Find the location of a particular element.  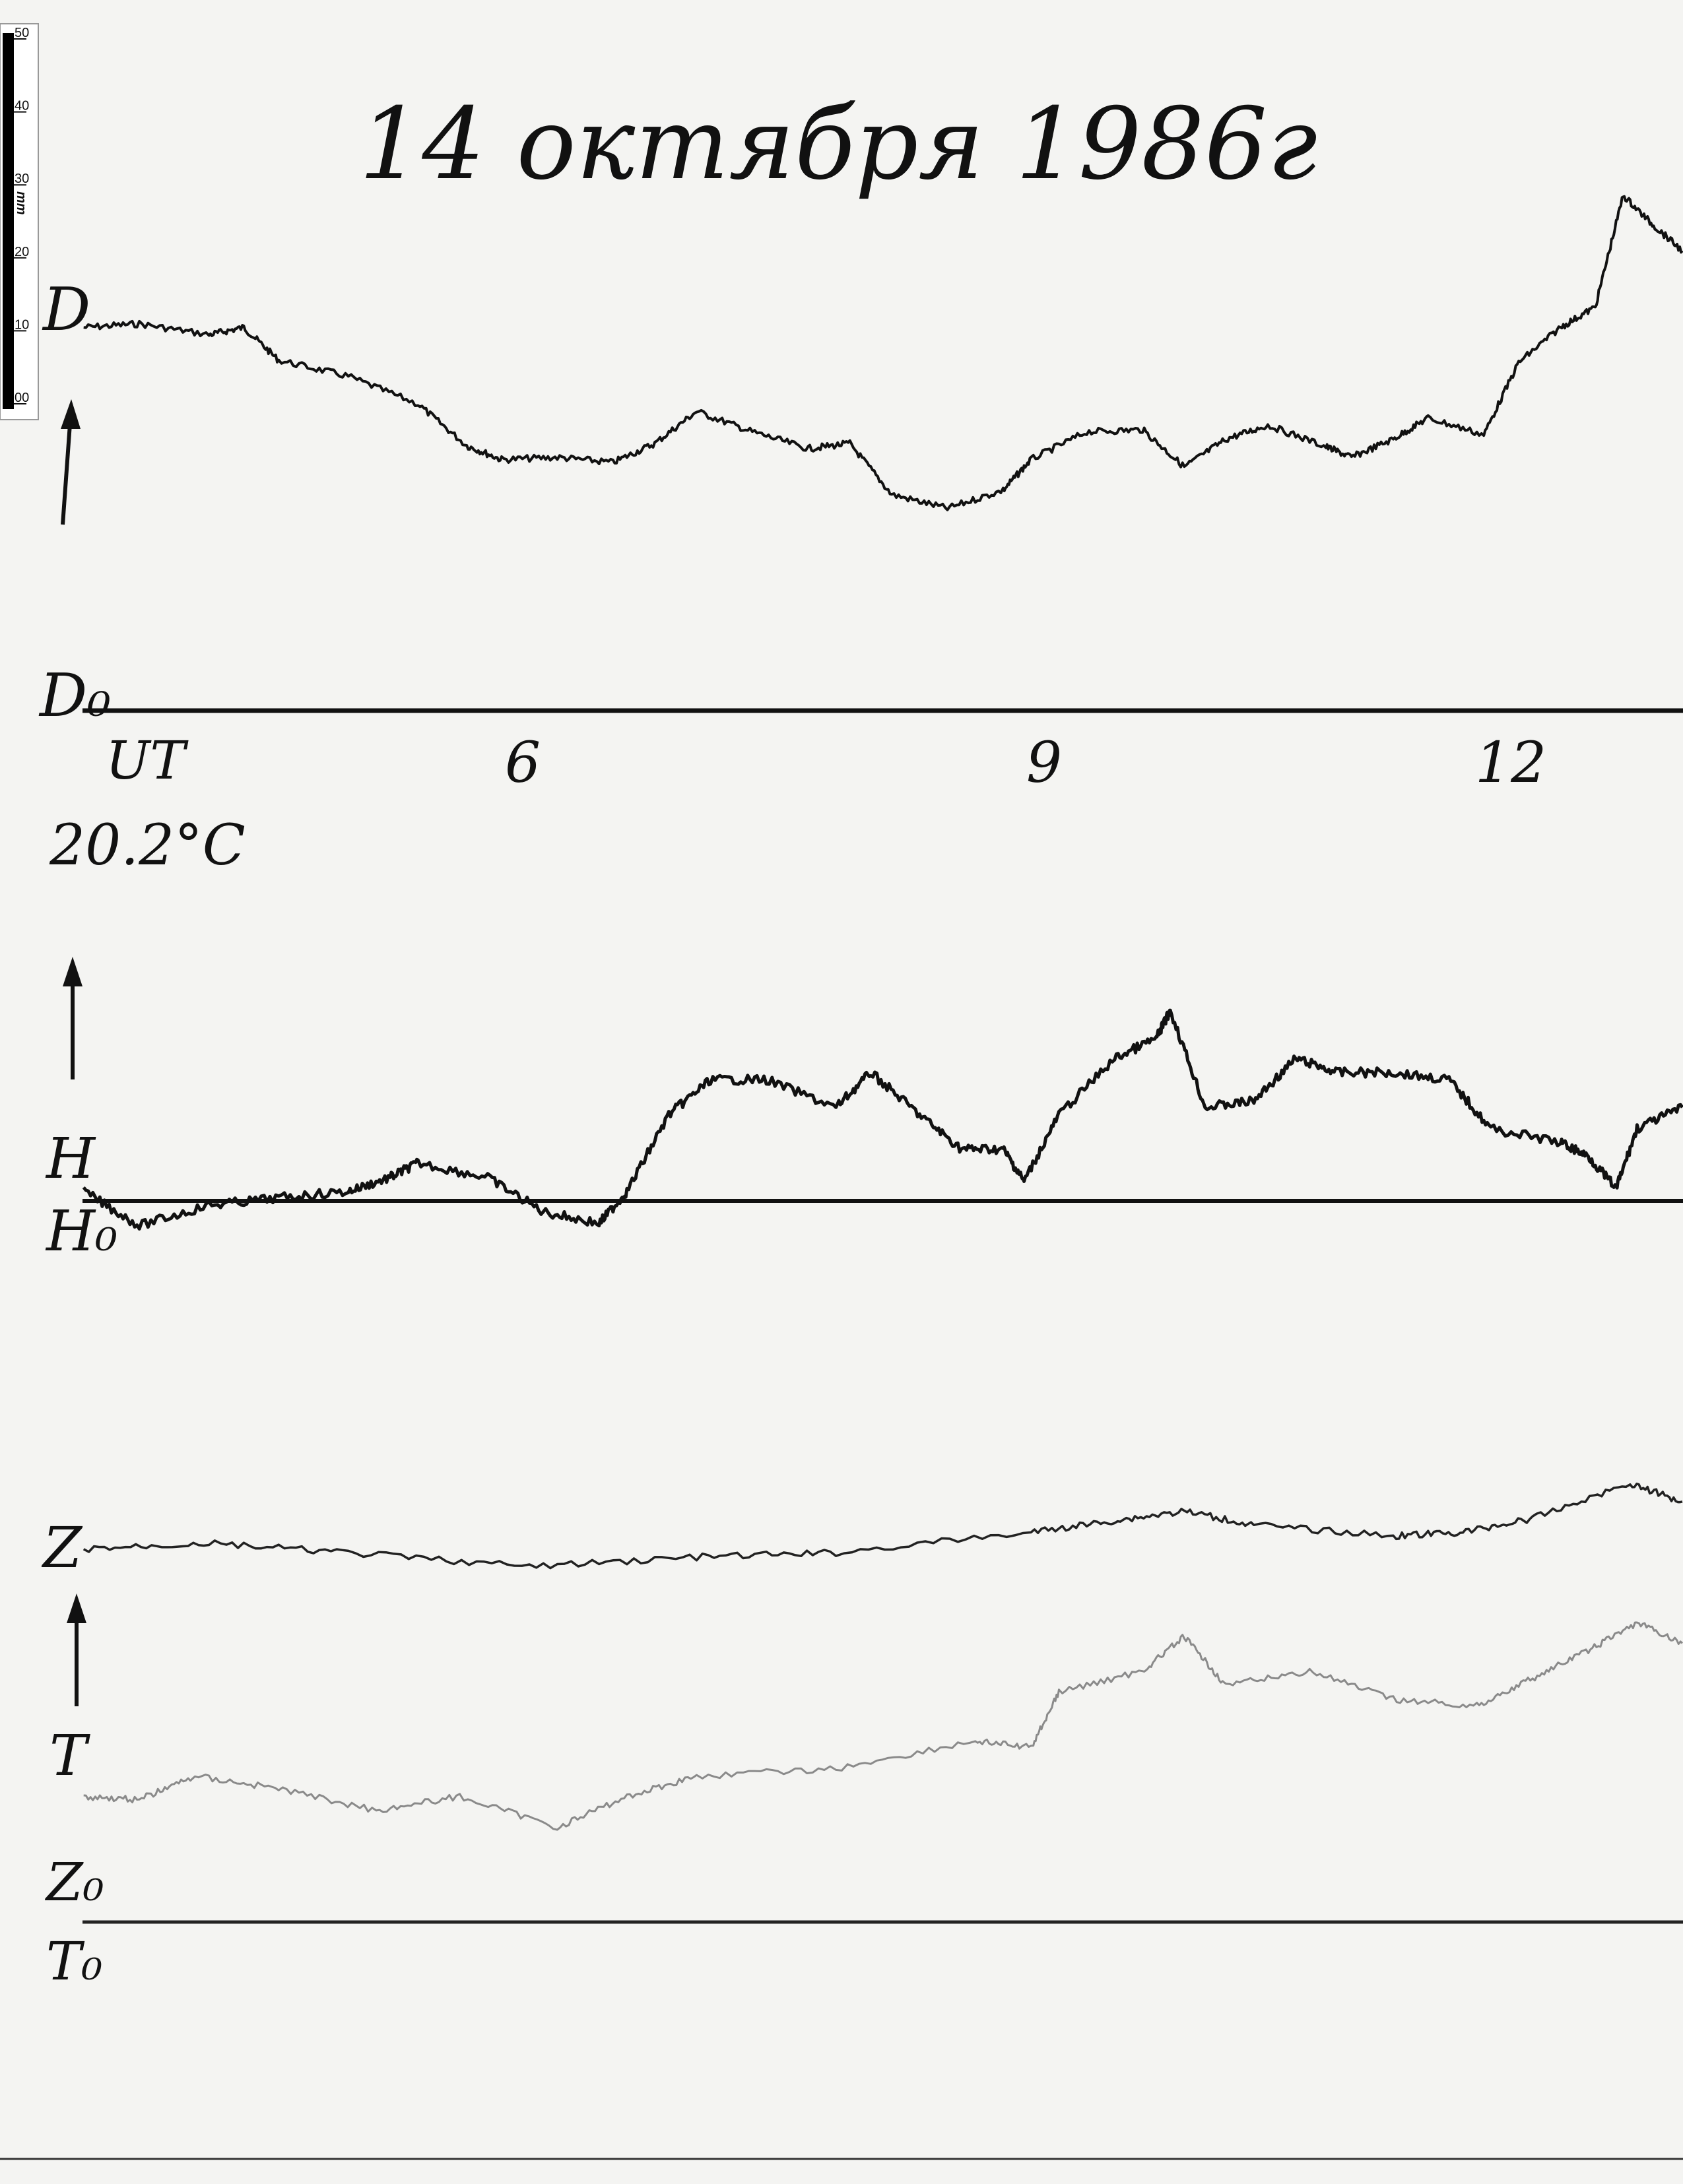

x-tick-9: 9 is located at coordinates (1044, 763).